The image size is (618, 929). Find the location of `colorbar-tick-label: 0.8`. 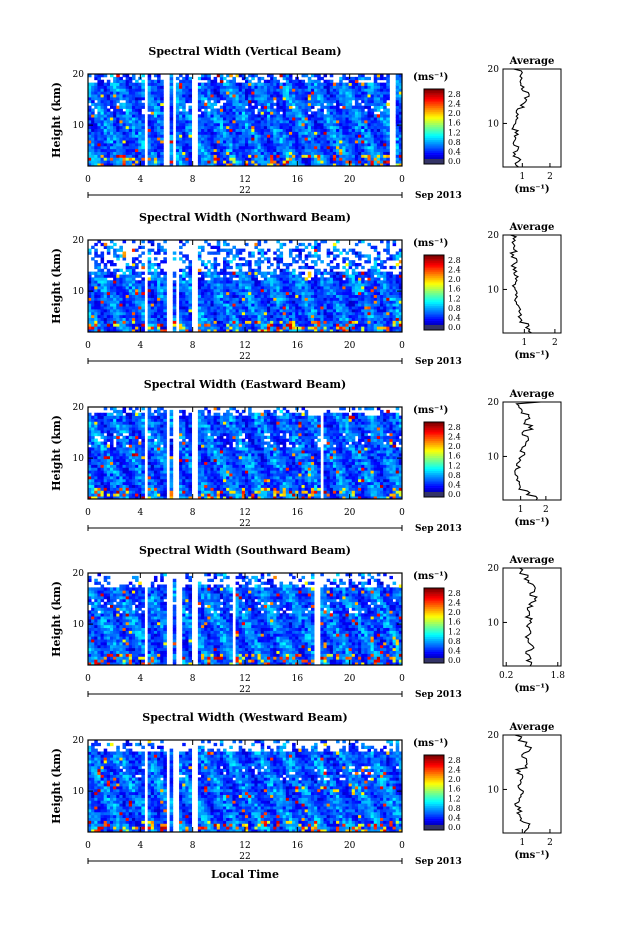

colorbar-tick-label: 0.8 is located at coordinates (454, 308).